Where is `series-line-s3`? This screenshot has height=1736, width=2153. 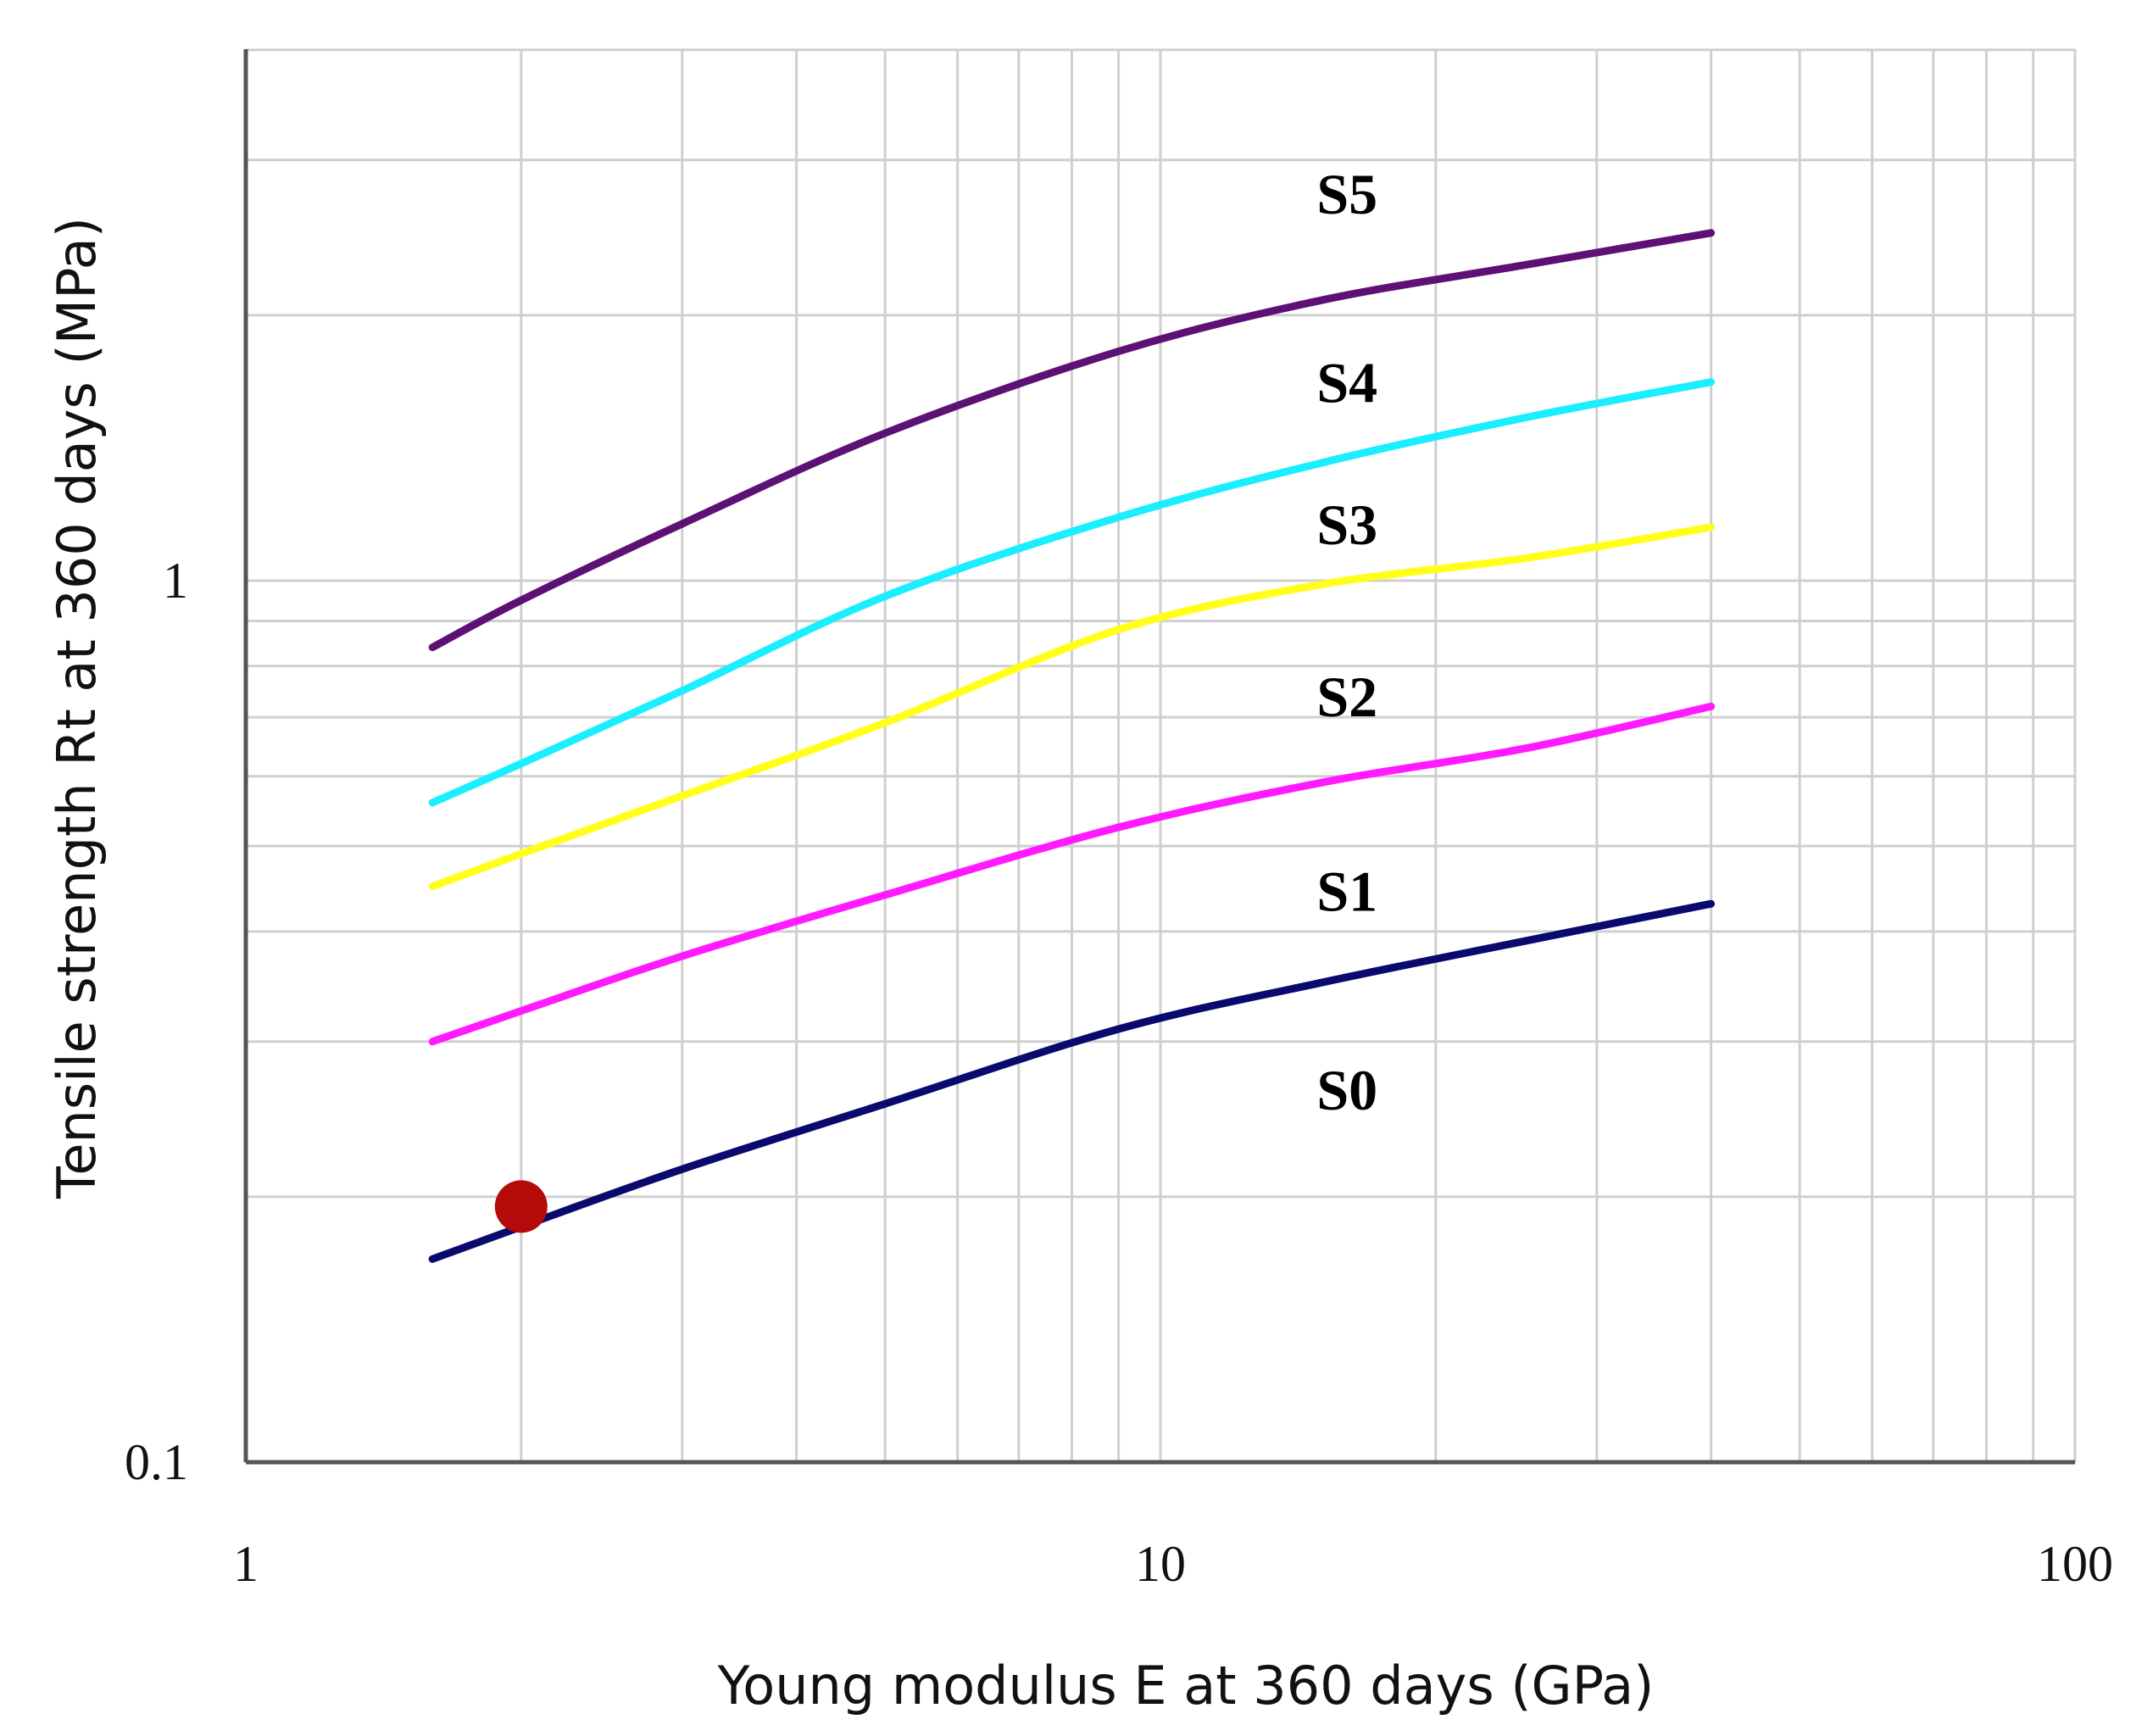
series-line-s3 is located at coordinates (1072, 592).